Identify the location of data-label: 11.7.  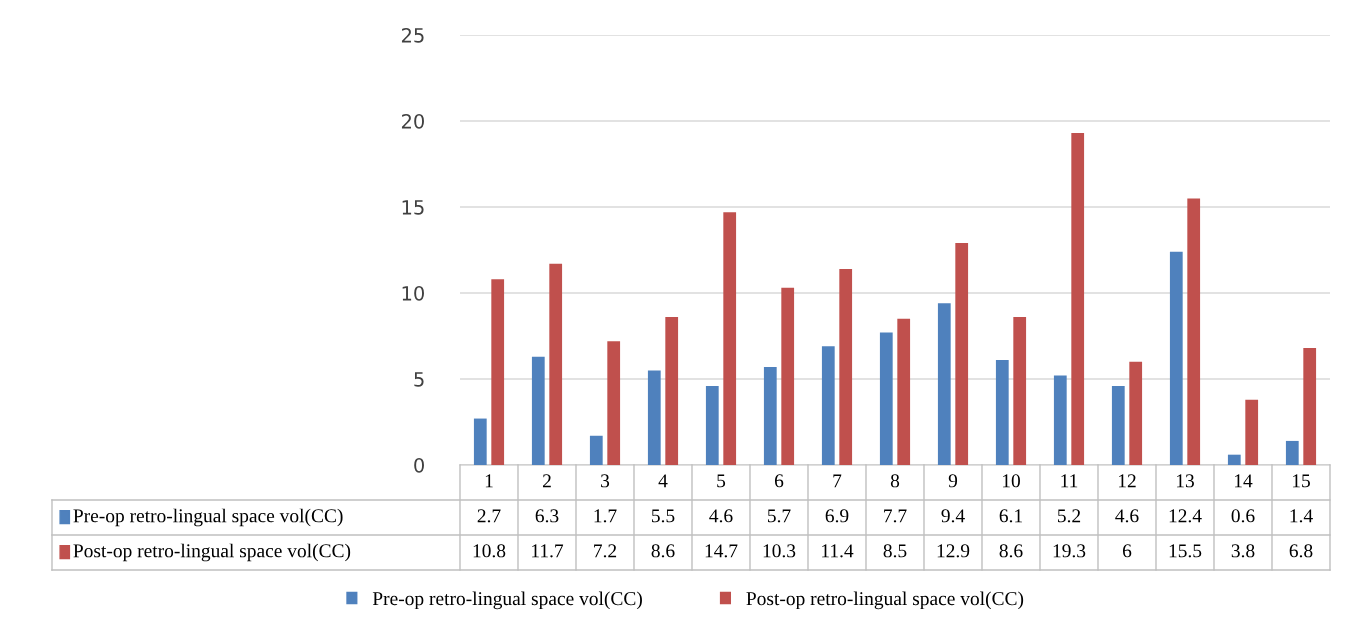
(548, 551).